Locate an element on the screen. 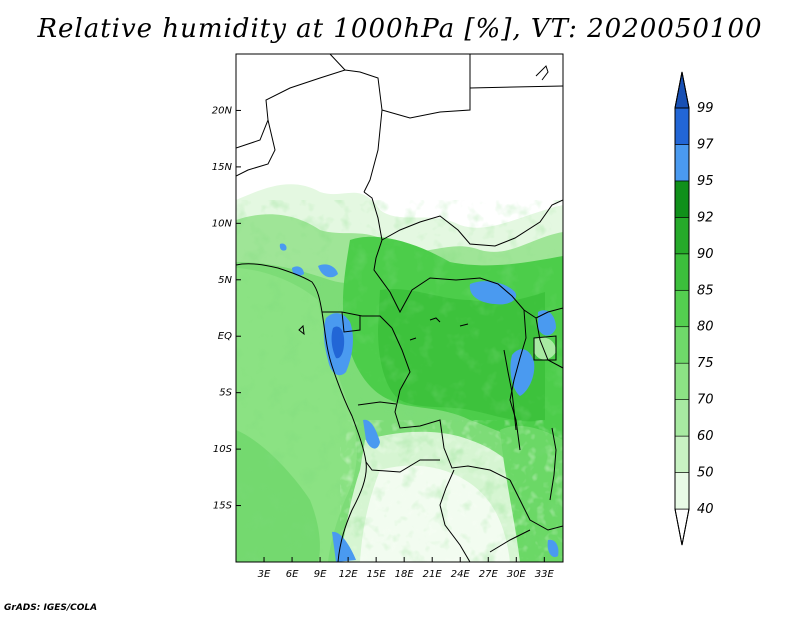 The height and width of the screenshot is (618, 800). lat-tick-label: EQ is located at coordinates (225, 336).